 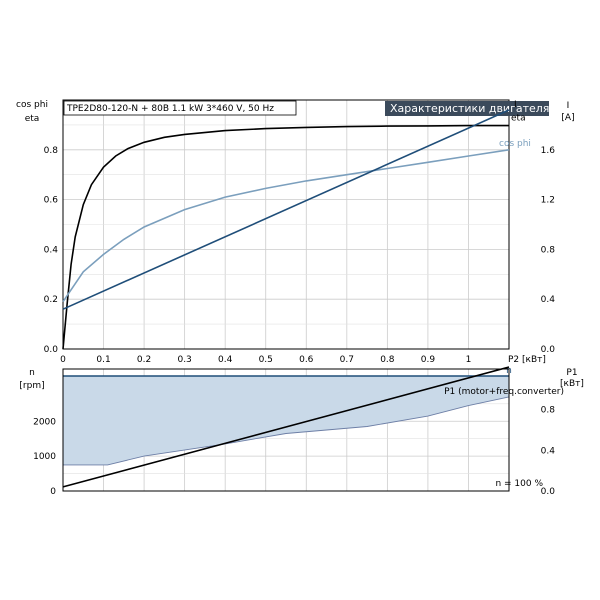 What do you see at coordinates (571, 373) in the screenshot?
I see `y-right-label-p1: P1` at bounding box center [571, 373].